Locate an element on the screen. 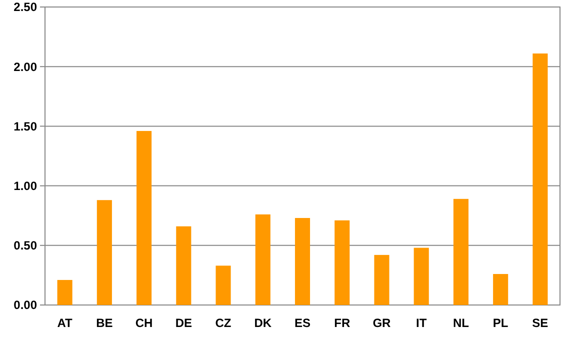 The height and width of the screenshot is (351, 571). x-tick-label: DK is located at coordinates (263, 323).